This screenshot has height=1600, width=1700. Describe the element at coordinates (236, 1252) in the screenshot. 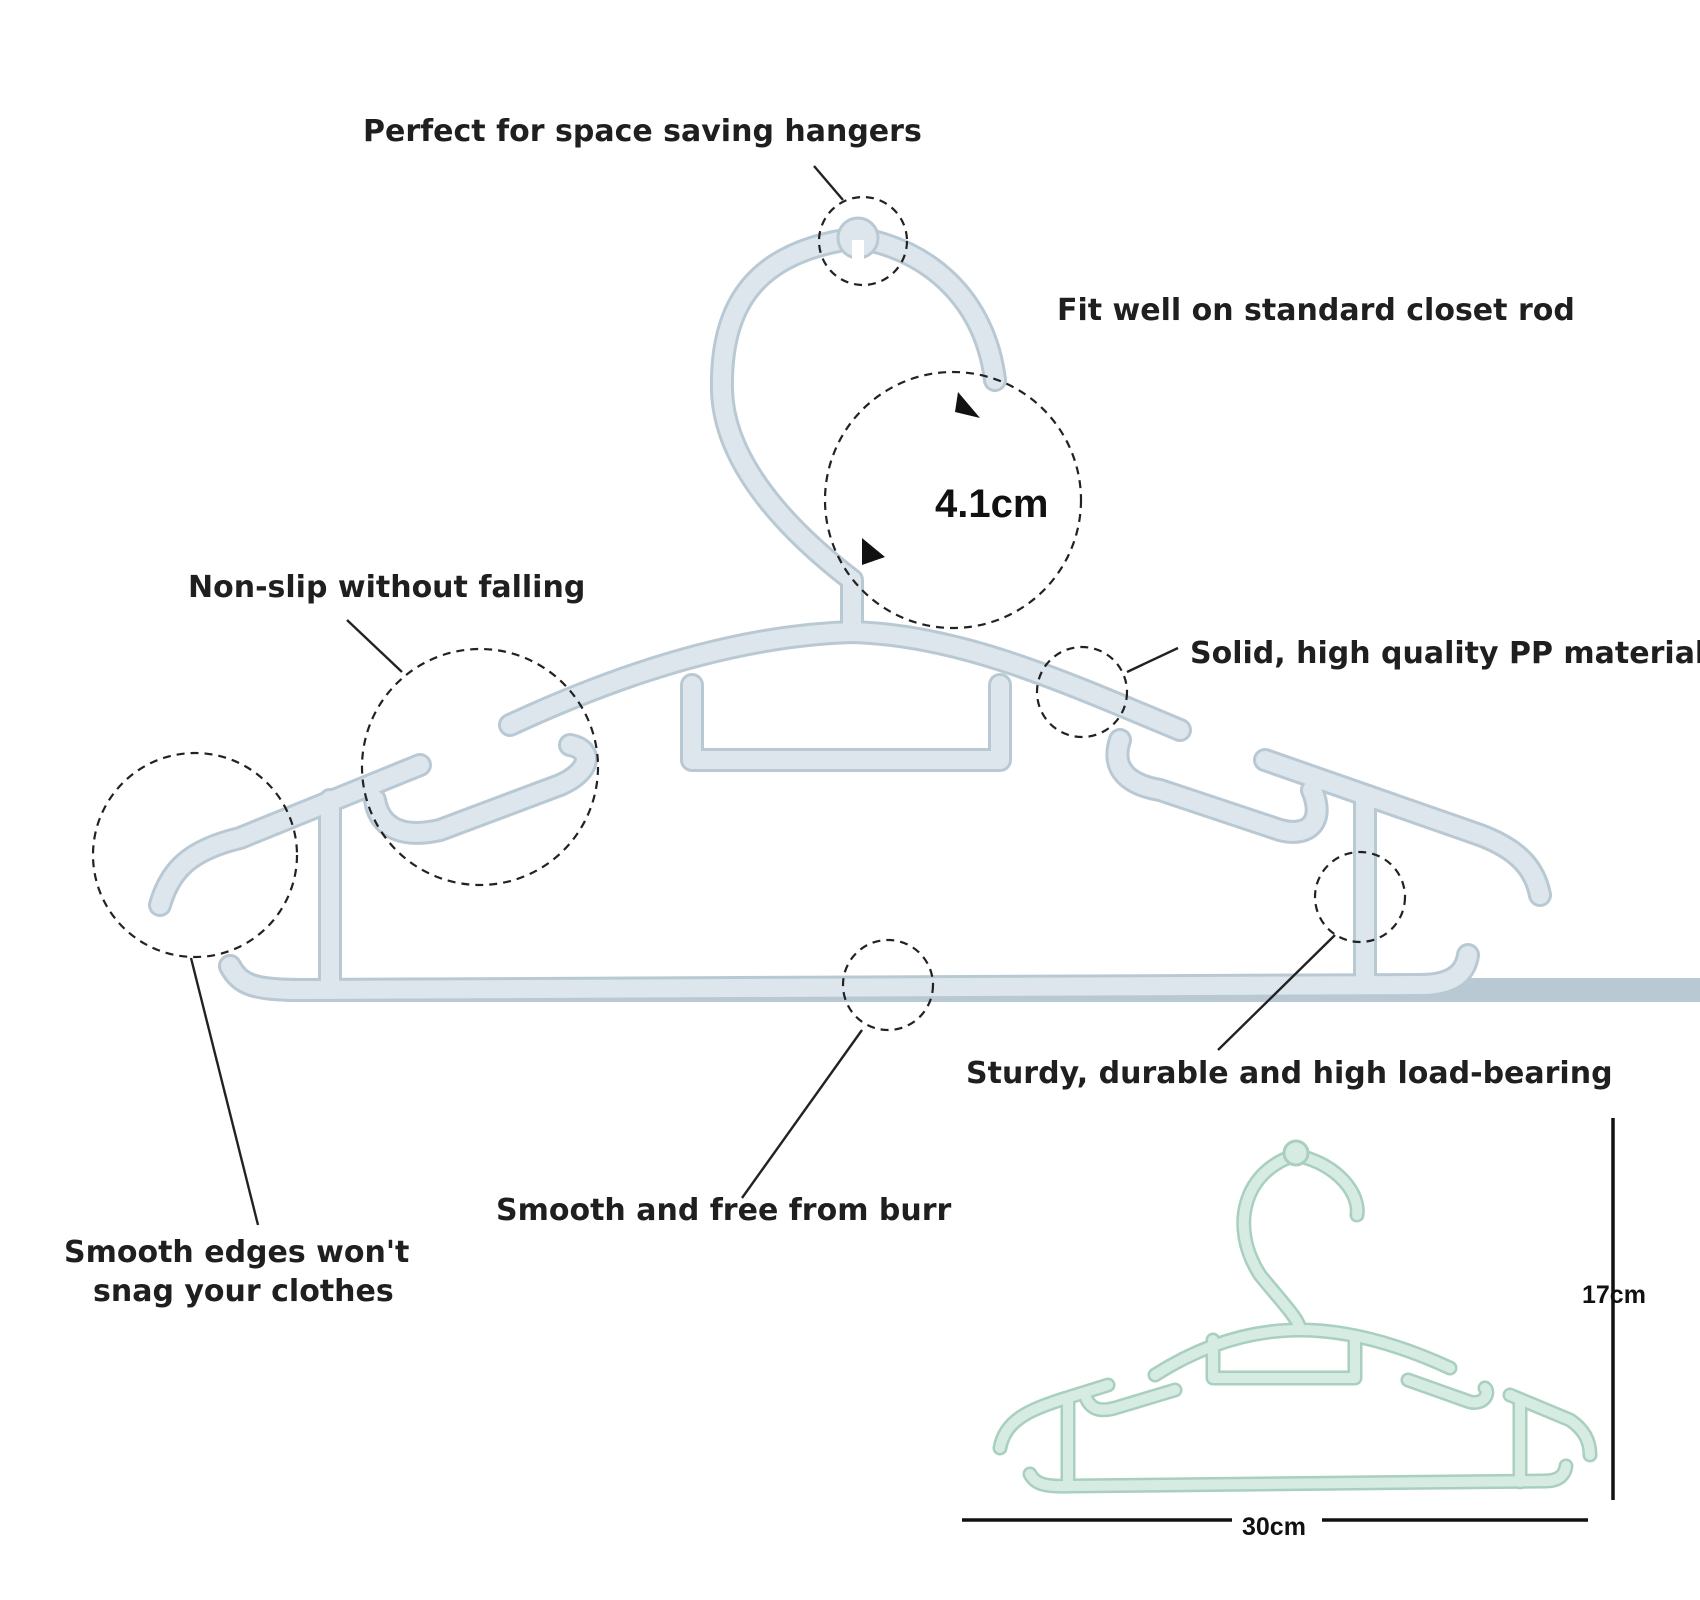

I see `callout-smooth-edges-line1: Smooth edges won't` at that location.